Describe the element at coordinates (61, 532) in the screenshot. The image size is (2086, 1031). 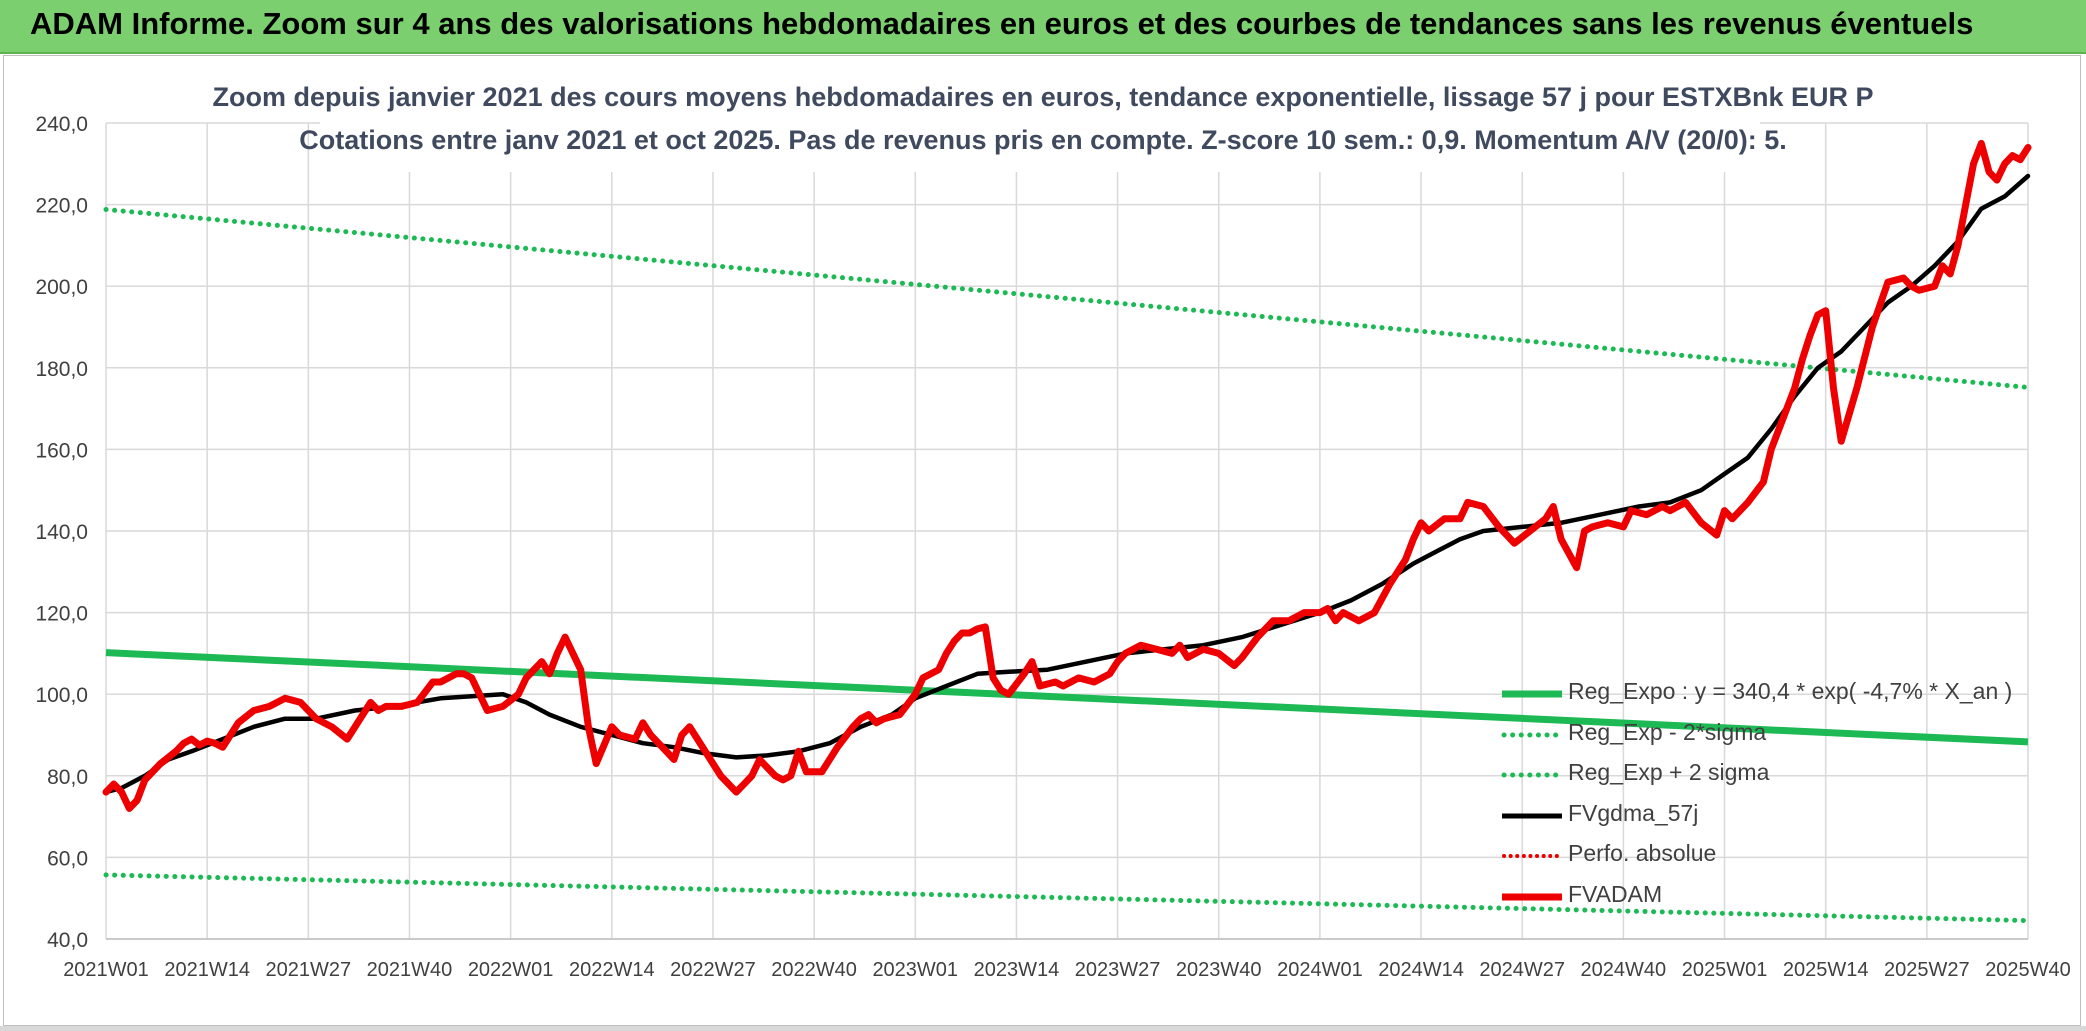
I see `y-tick-label: 140,0` at that location.